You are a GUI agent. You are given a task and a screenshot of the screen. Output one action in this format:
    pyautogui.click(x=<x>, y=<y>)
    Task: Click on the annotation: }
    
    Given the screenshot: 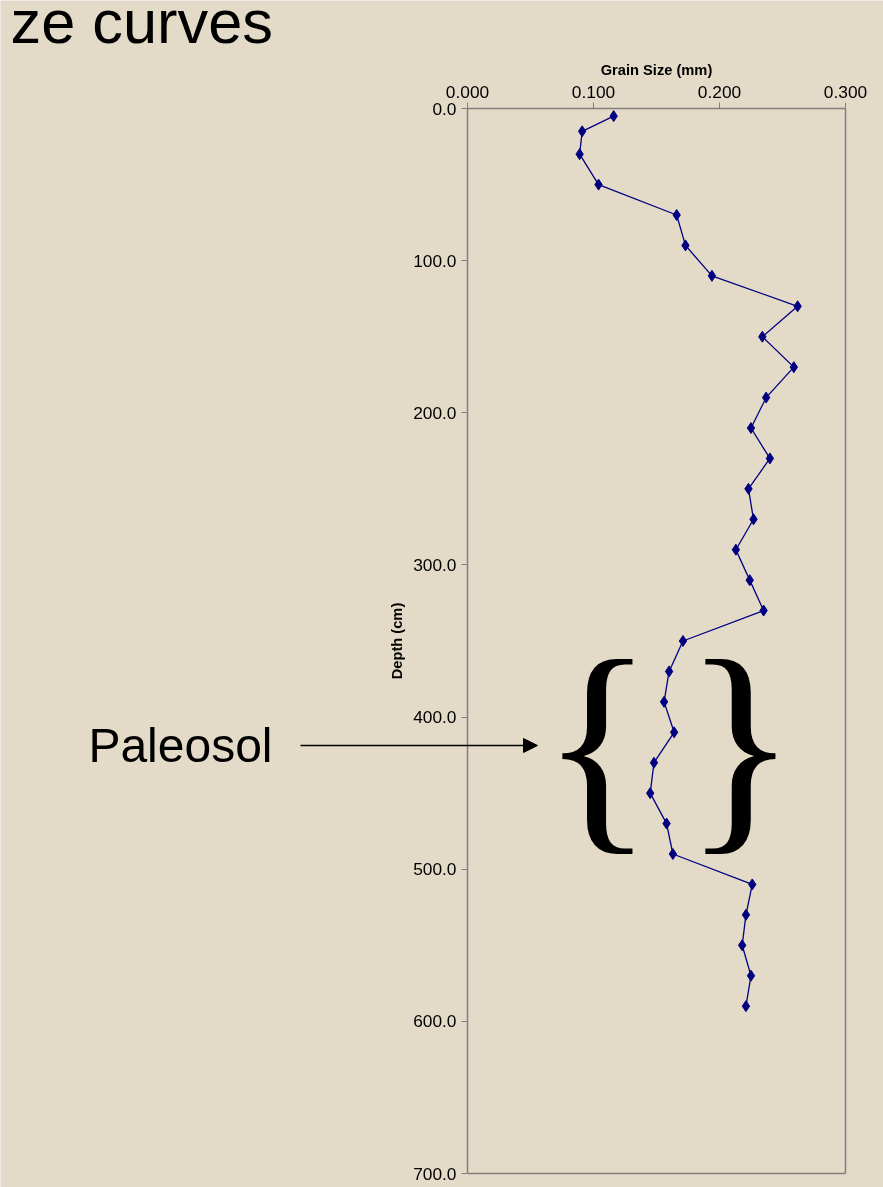 What is the action you would take?
    pyautogui.click(x=740, y=742)
    